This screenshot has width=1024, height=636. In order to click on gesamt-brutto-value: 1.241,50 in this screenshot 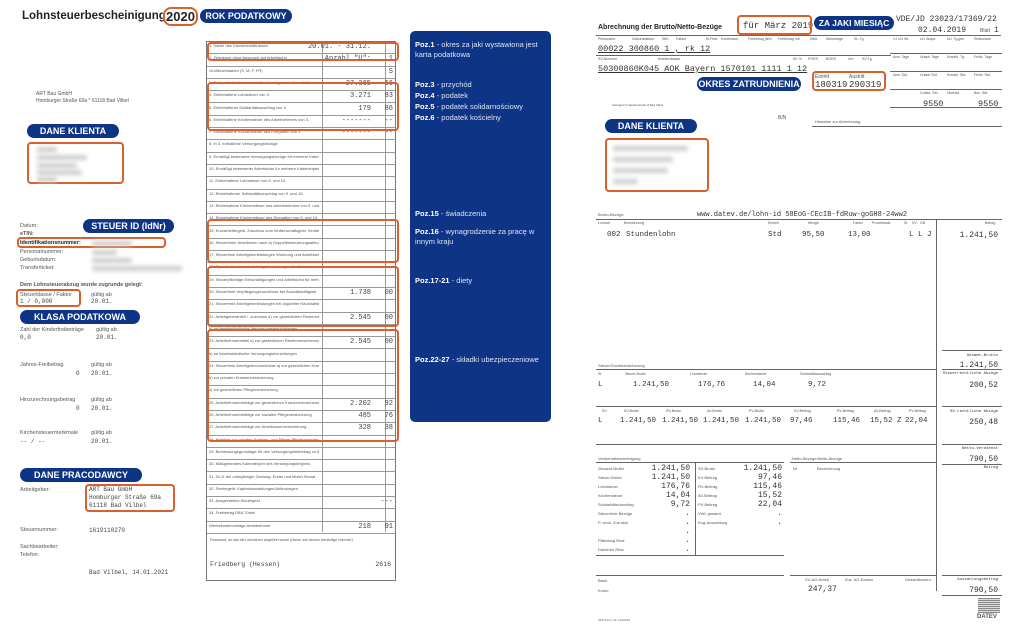, I will do `click(978, 365)`.